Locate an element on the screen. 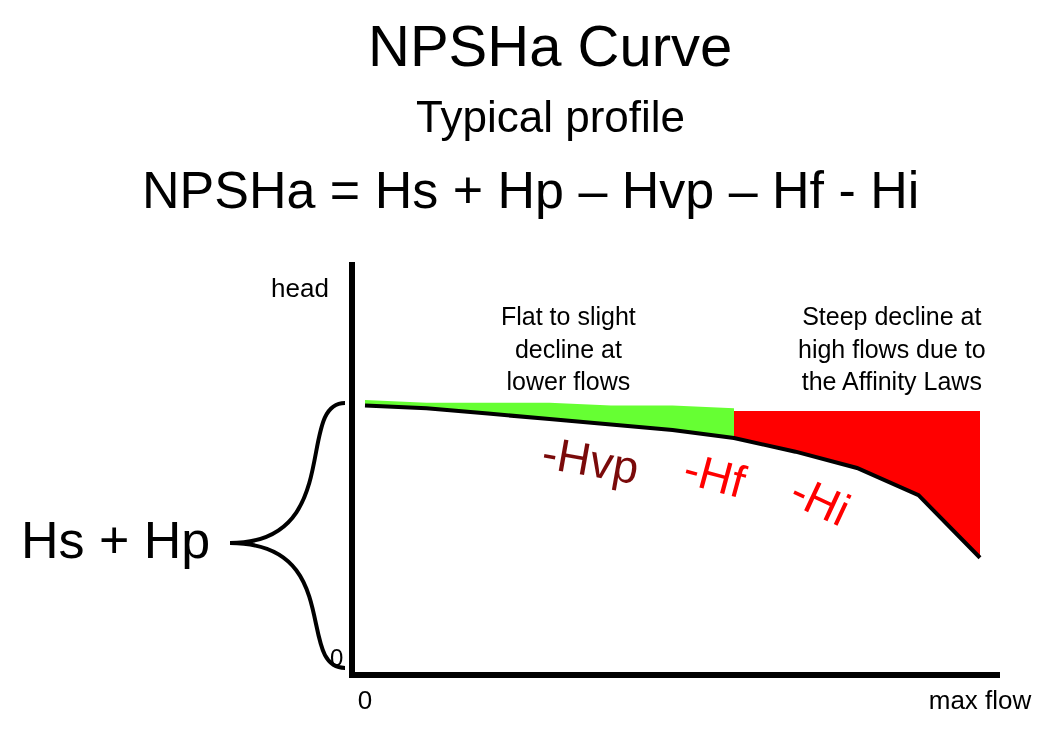 This screenshot has height=729, width=1046. y-axis-title: head is located at coordinates (300, 288).